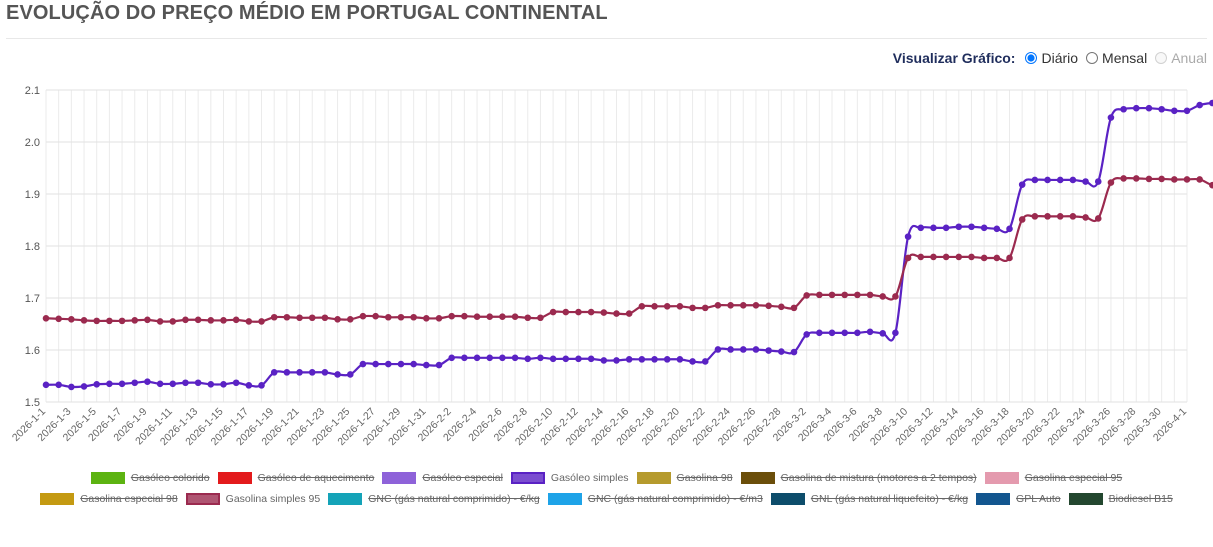  What do you see at coordinates (1038, 499) in the screenshot?
I see `legend-label: GPL Auto` at bounding box center [1038, 499].